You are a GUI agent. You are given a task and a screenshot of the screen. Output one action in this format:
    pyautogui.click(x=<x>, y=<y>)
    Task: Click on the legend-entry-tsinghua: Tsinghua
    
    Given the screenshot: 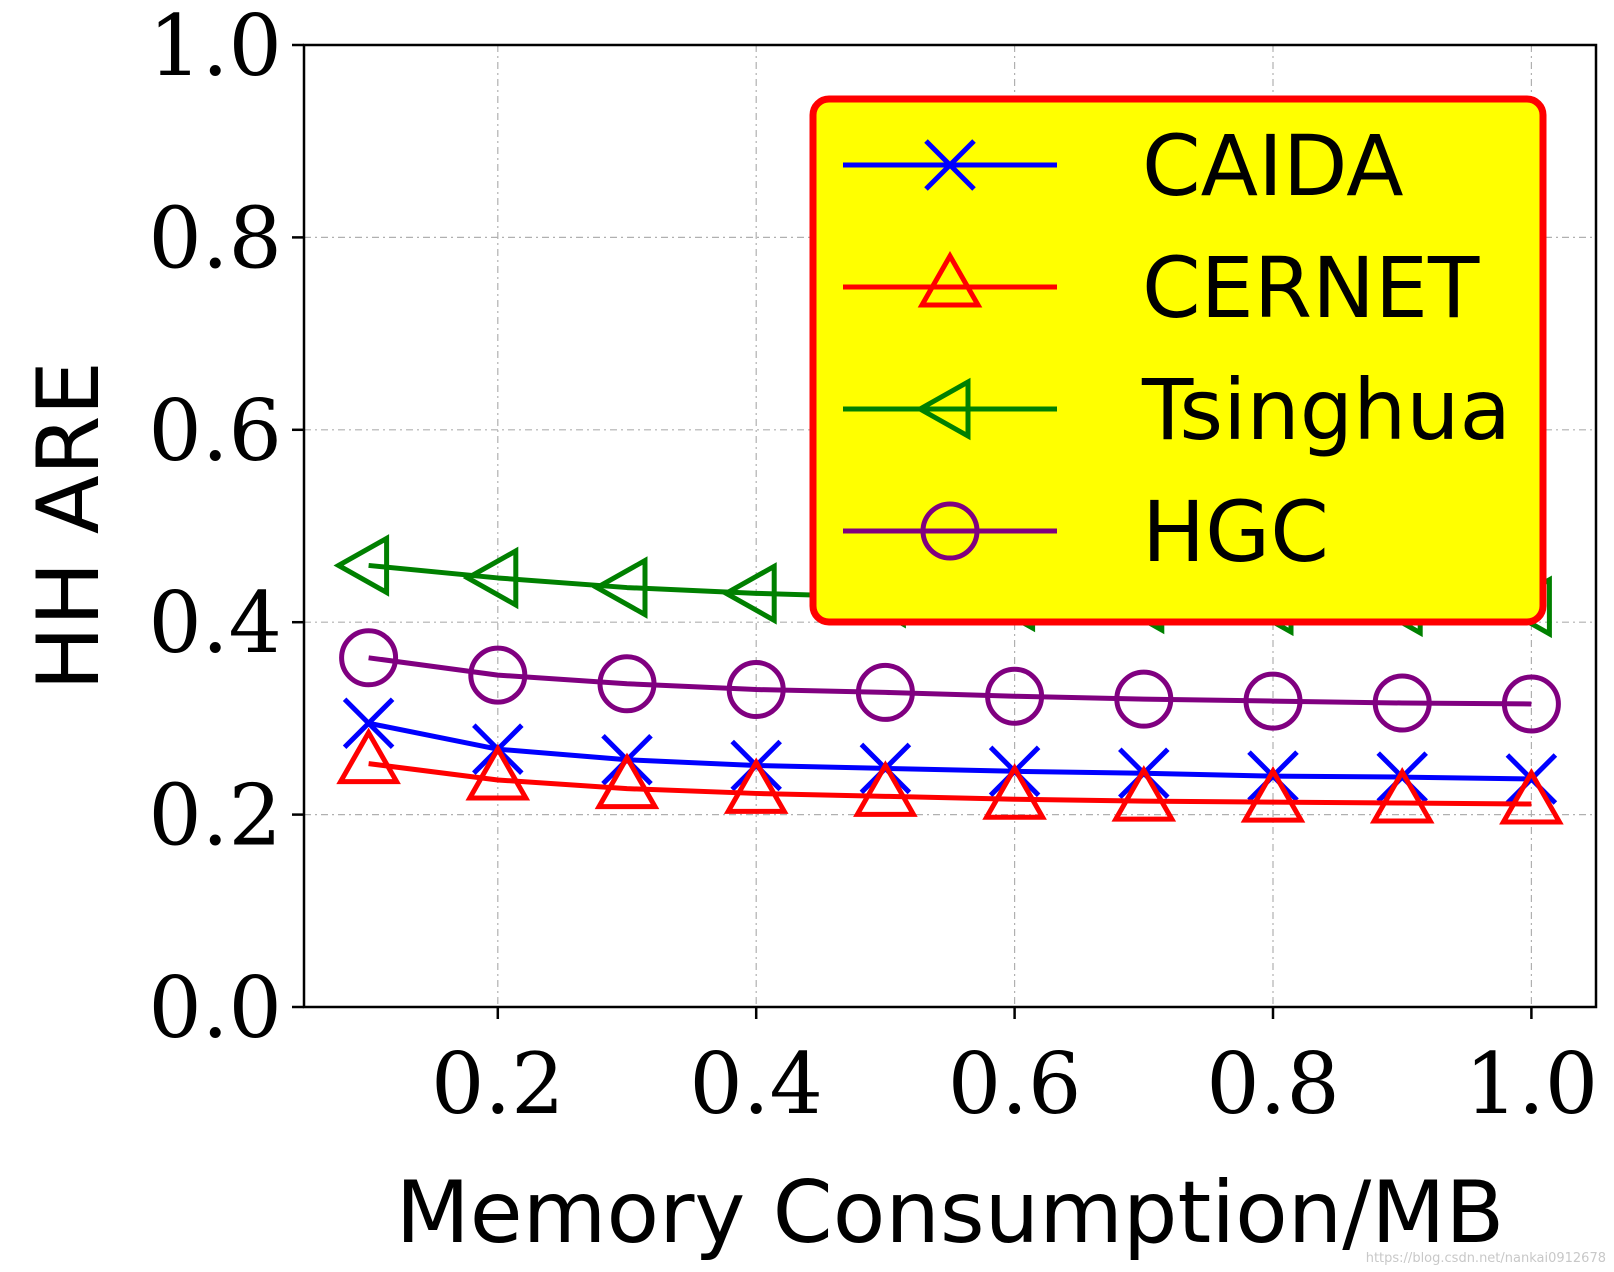 What is the action you would take?
    pyautogui.click(x=1177, y=410)
    